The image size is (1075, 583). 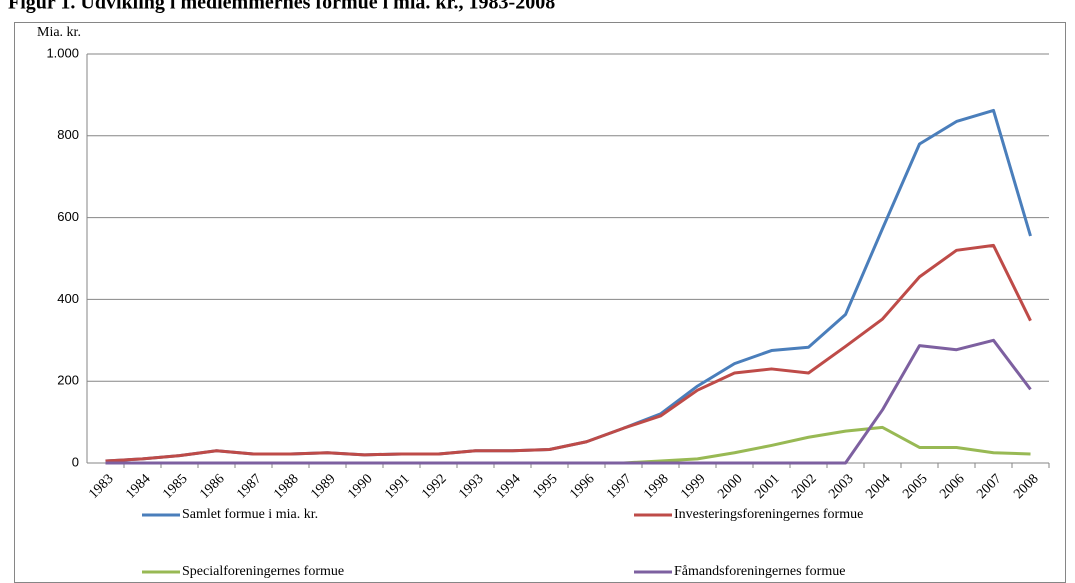 What do you see at coordinates (360, 486) in the screenshot?
I see `x-tick-label: 1990` at bounding box center [360, 486].